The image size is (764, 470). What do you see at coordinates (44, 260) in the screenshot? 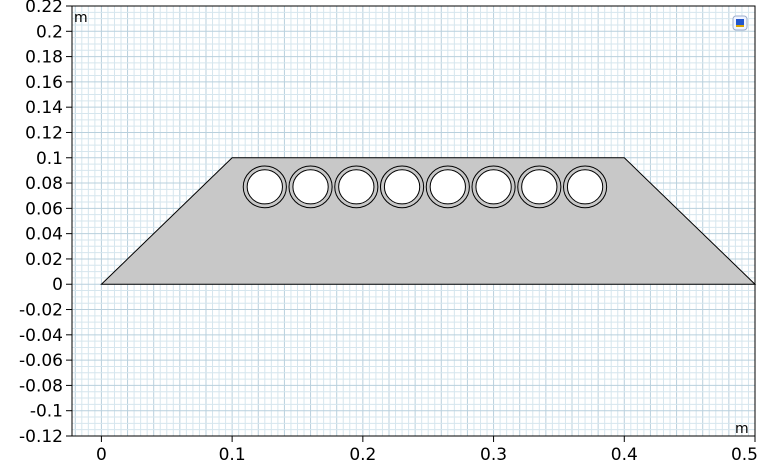
I see `y-tick-label: 0.02` at bounding box center [44, 260].